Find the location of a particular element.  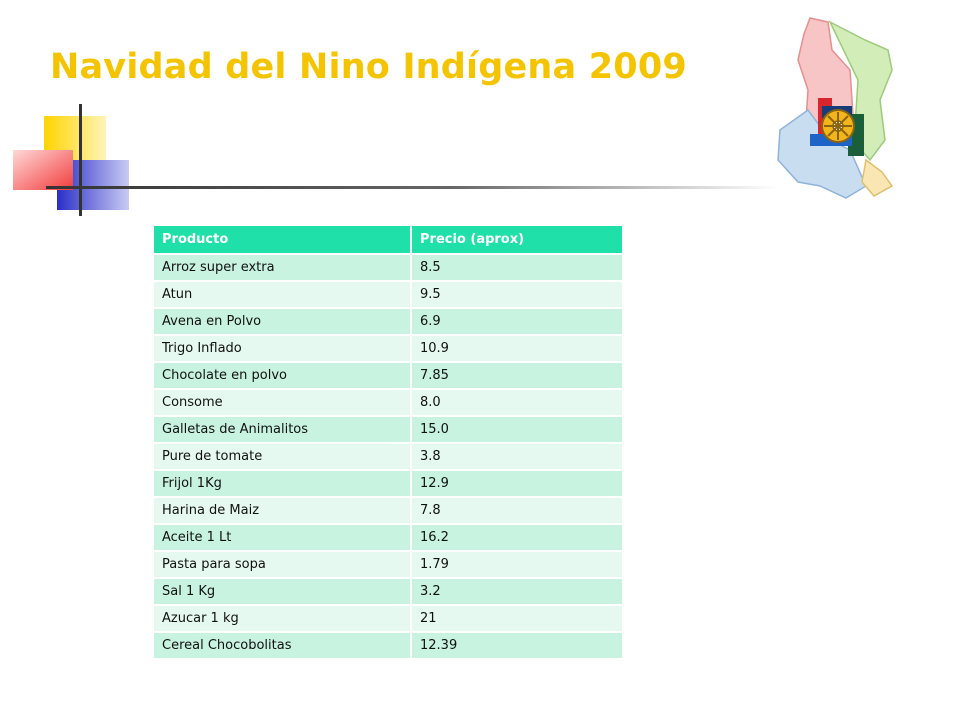

cell-precio: 15.0 is located at coordinates (517, 429).